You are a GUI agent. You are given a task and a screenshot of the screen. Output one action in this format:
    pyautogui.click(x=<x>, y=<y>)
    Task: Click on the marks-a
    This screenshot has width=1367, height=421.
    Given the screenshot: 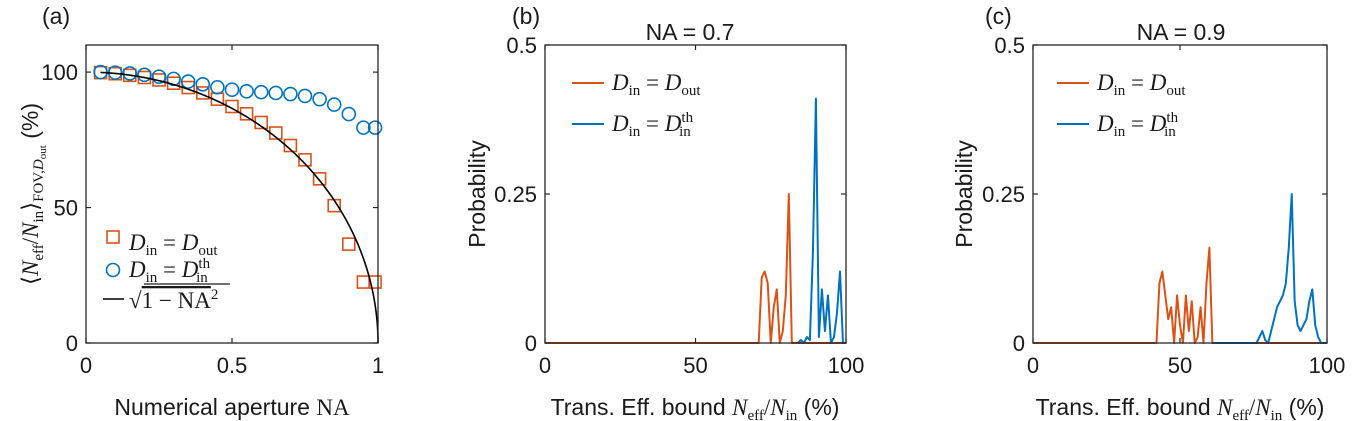 What is the action you would take?
    pyautogui.click(x=238, y=203)
    